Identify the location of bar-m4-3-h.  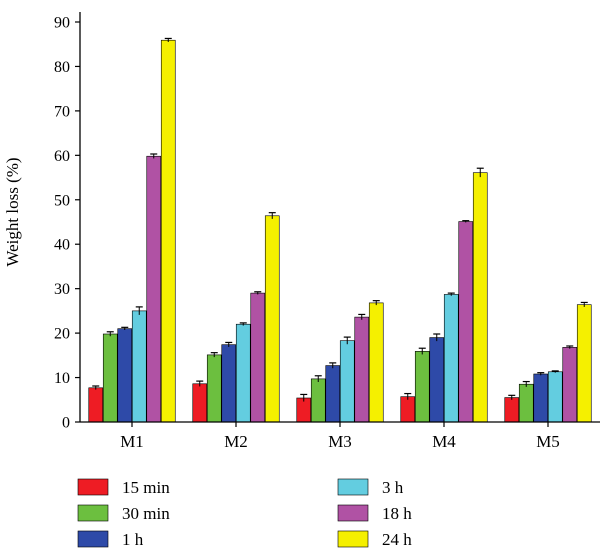
(451, 358).